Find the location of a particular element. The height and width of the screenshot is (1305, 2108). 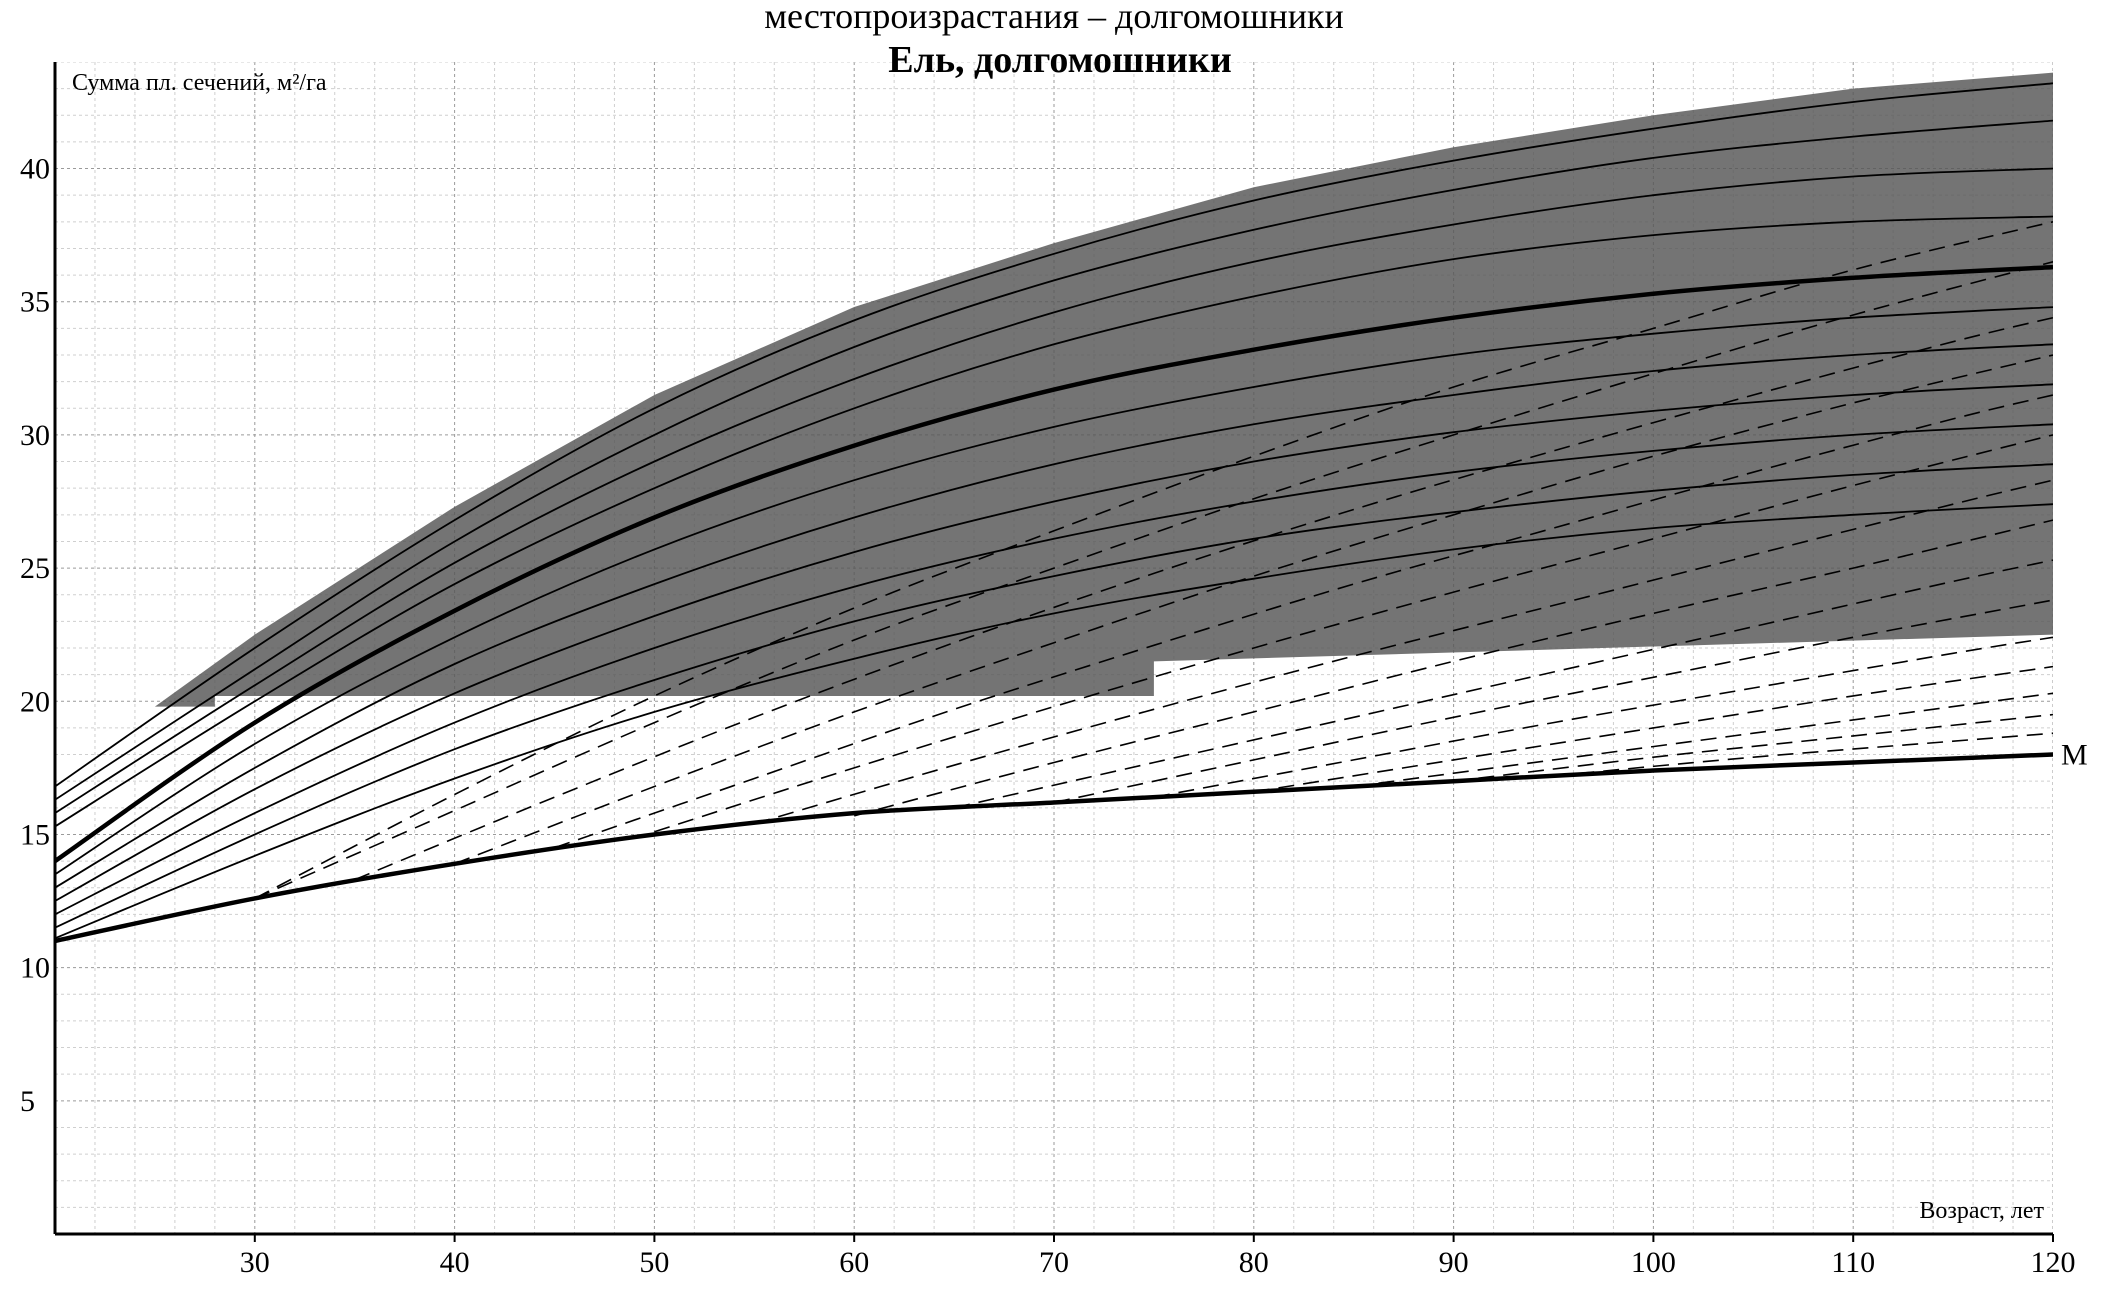

x-tick-label: 110 is located at coordinates (1853, 1262).